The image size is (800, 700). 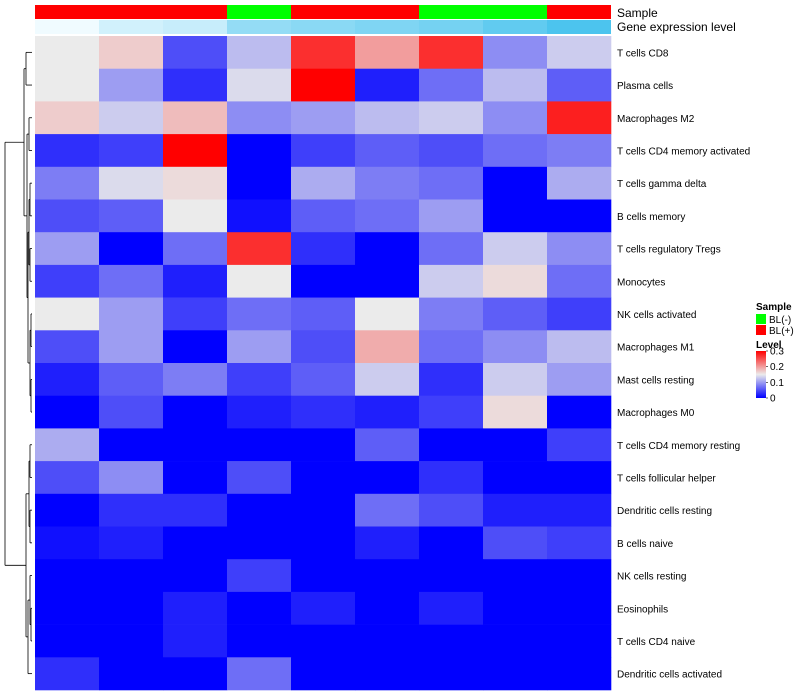 I want to click on sample-legend-label: BL(+), so click(x=781, y=331).